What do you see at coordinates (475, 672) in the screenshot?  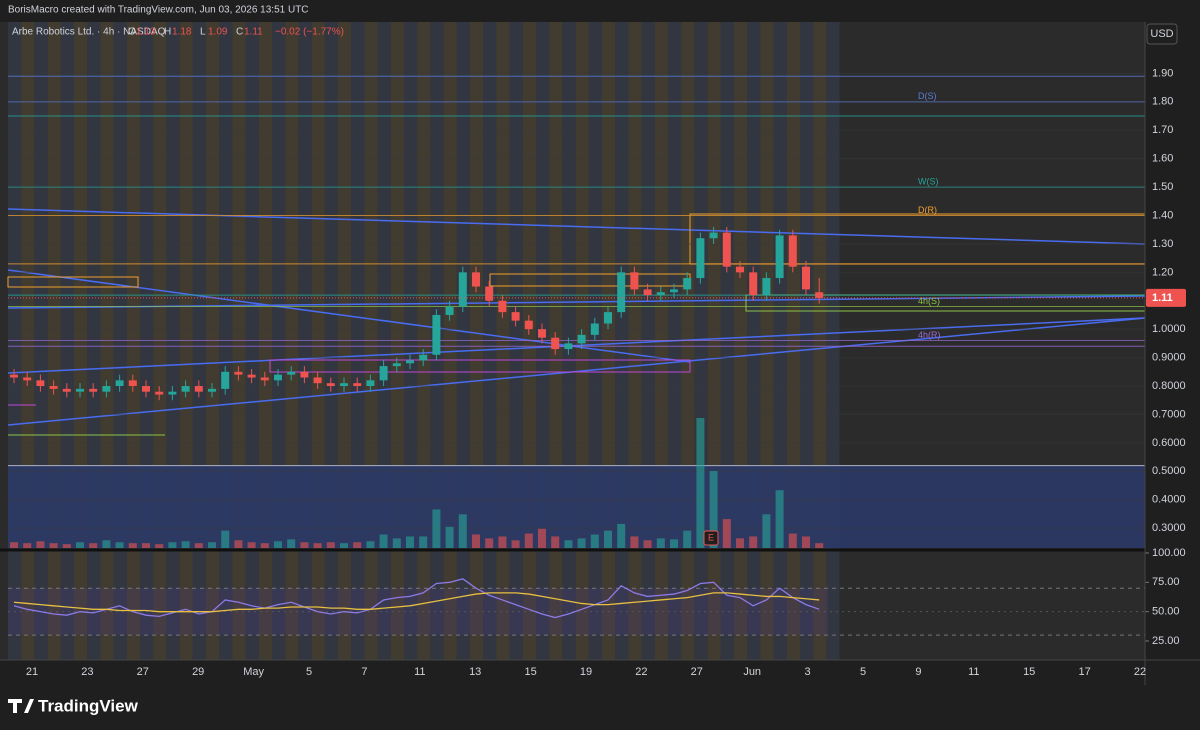 I see `x-tick-label: 13` at bounding box center [475, 672].